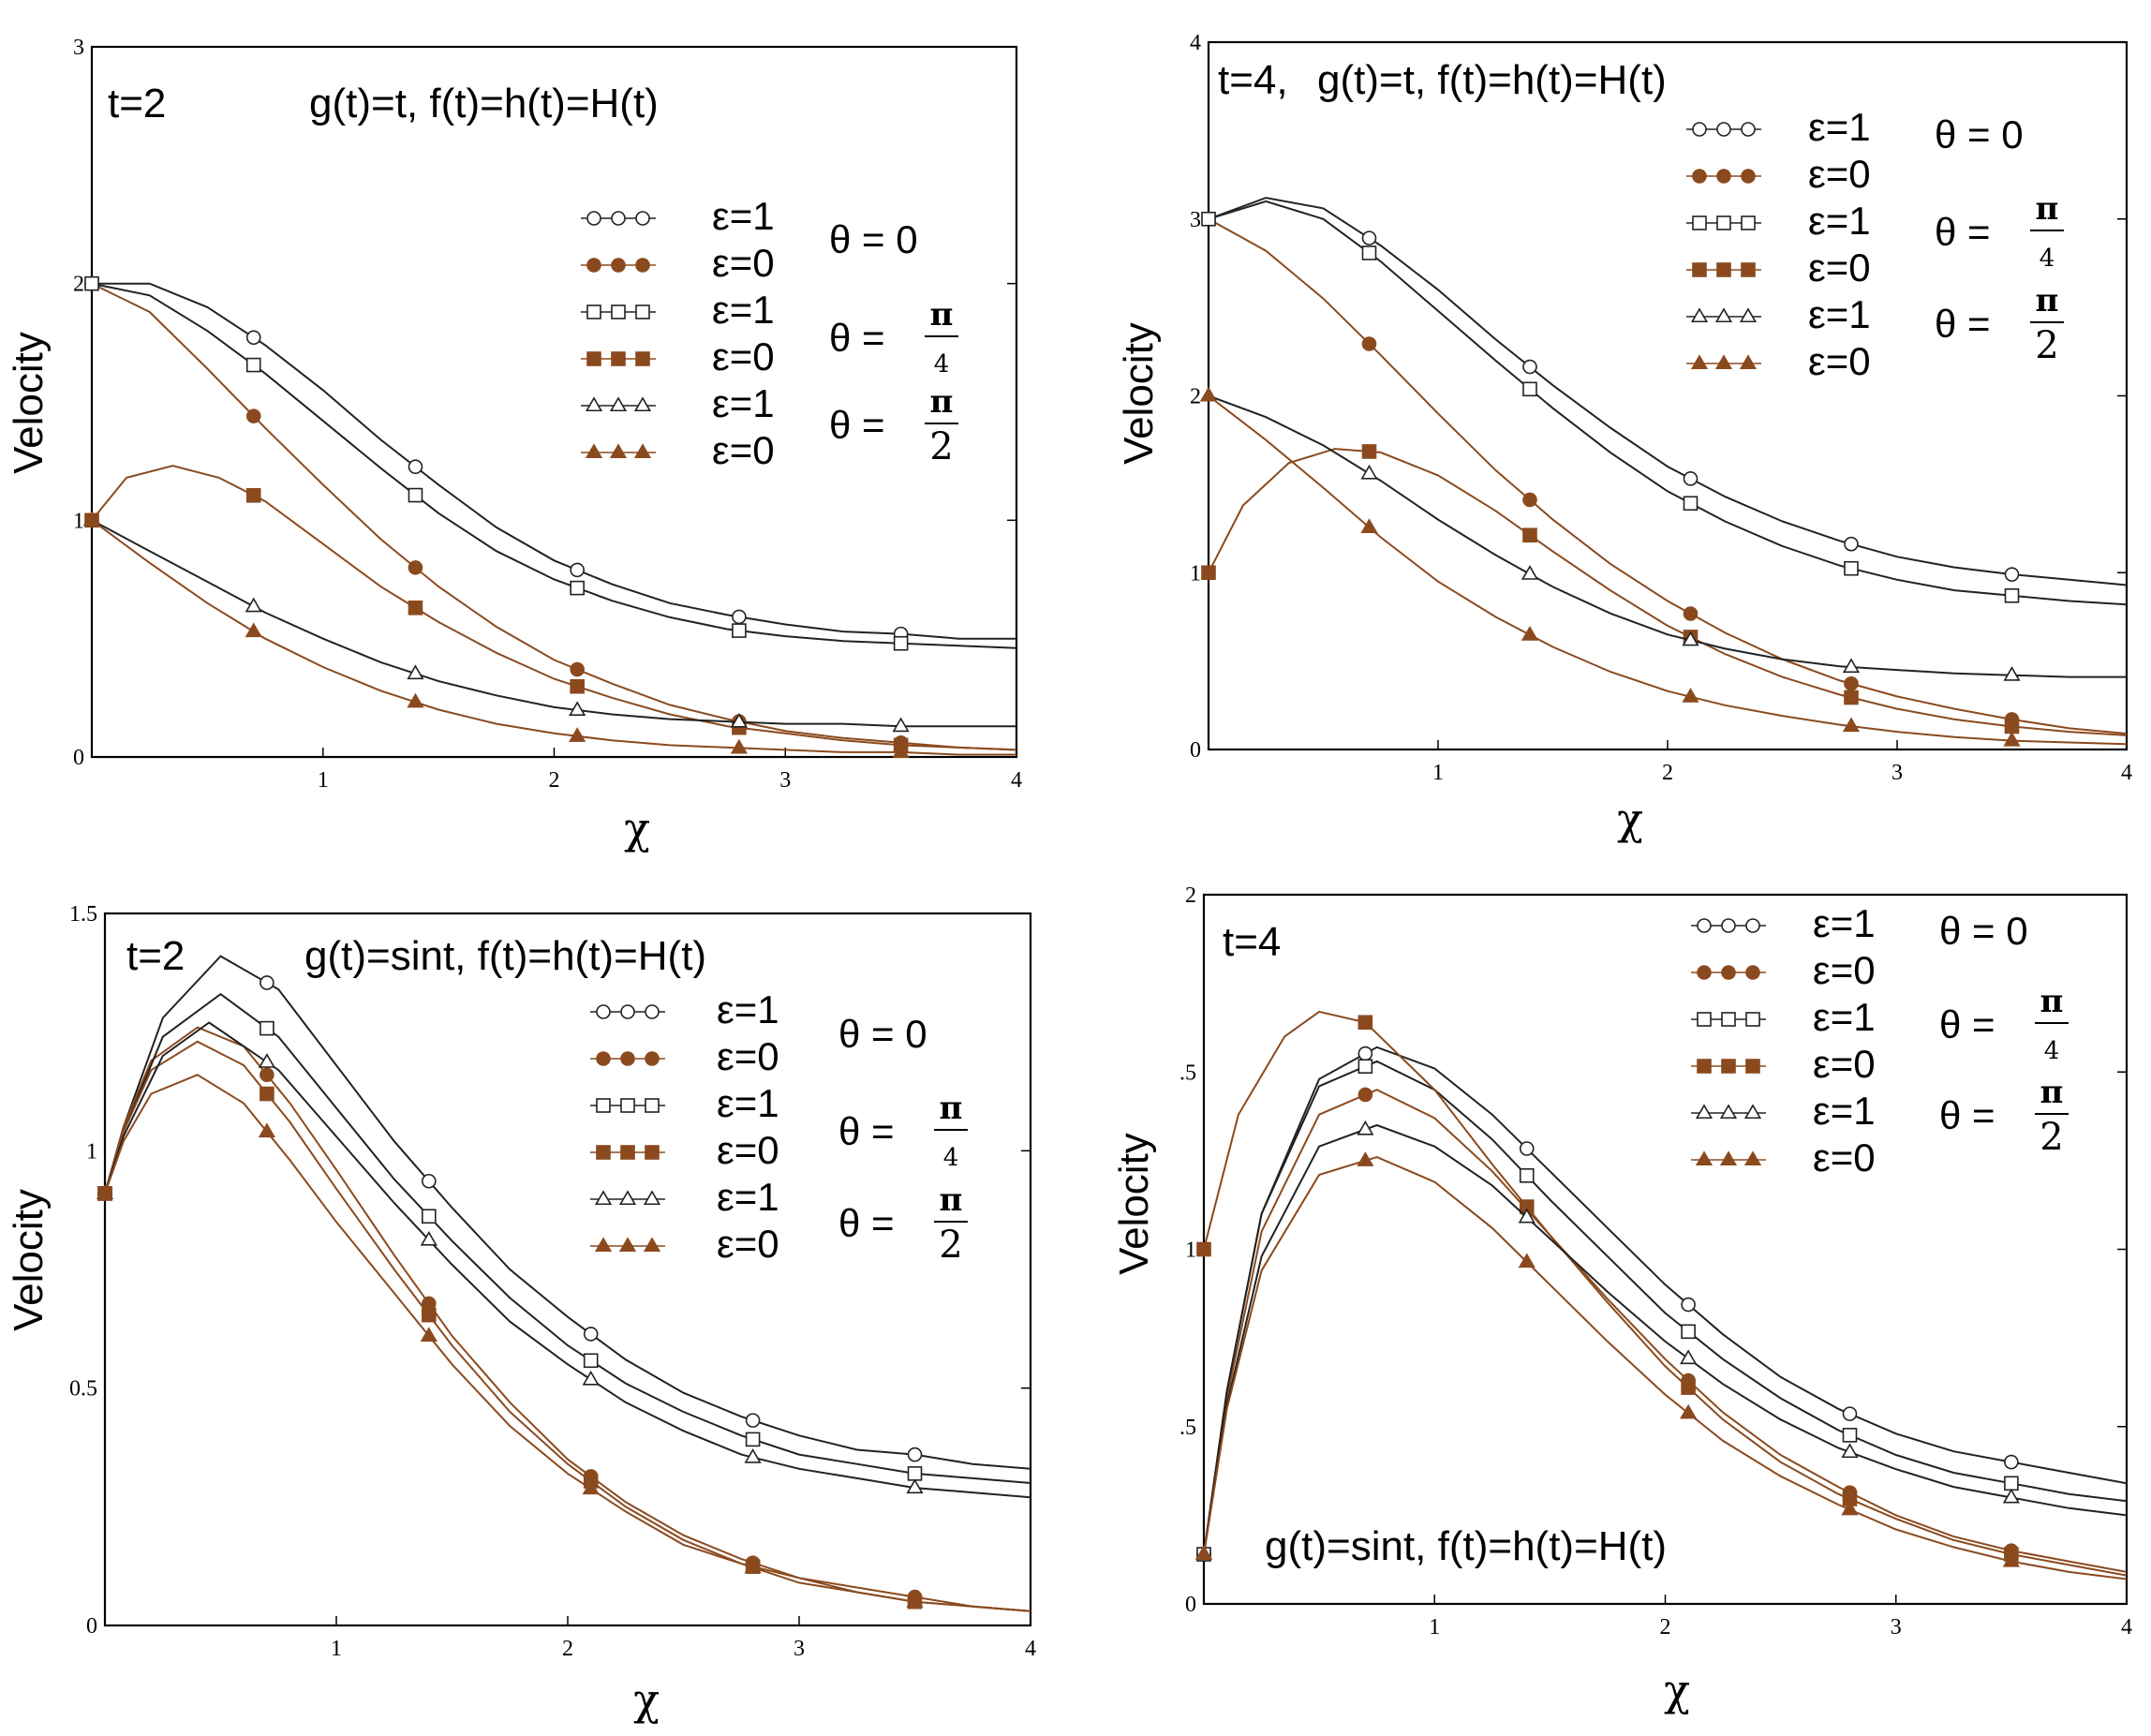 The width and height of the screenshot is (2151, 1736). What do you see at coordinates (137, 104) in the screenshot?
I see `chart-title: t=2` at bounding box center [137, 104].